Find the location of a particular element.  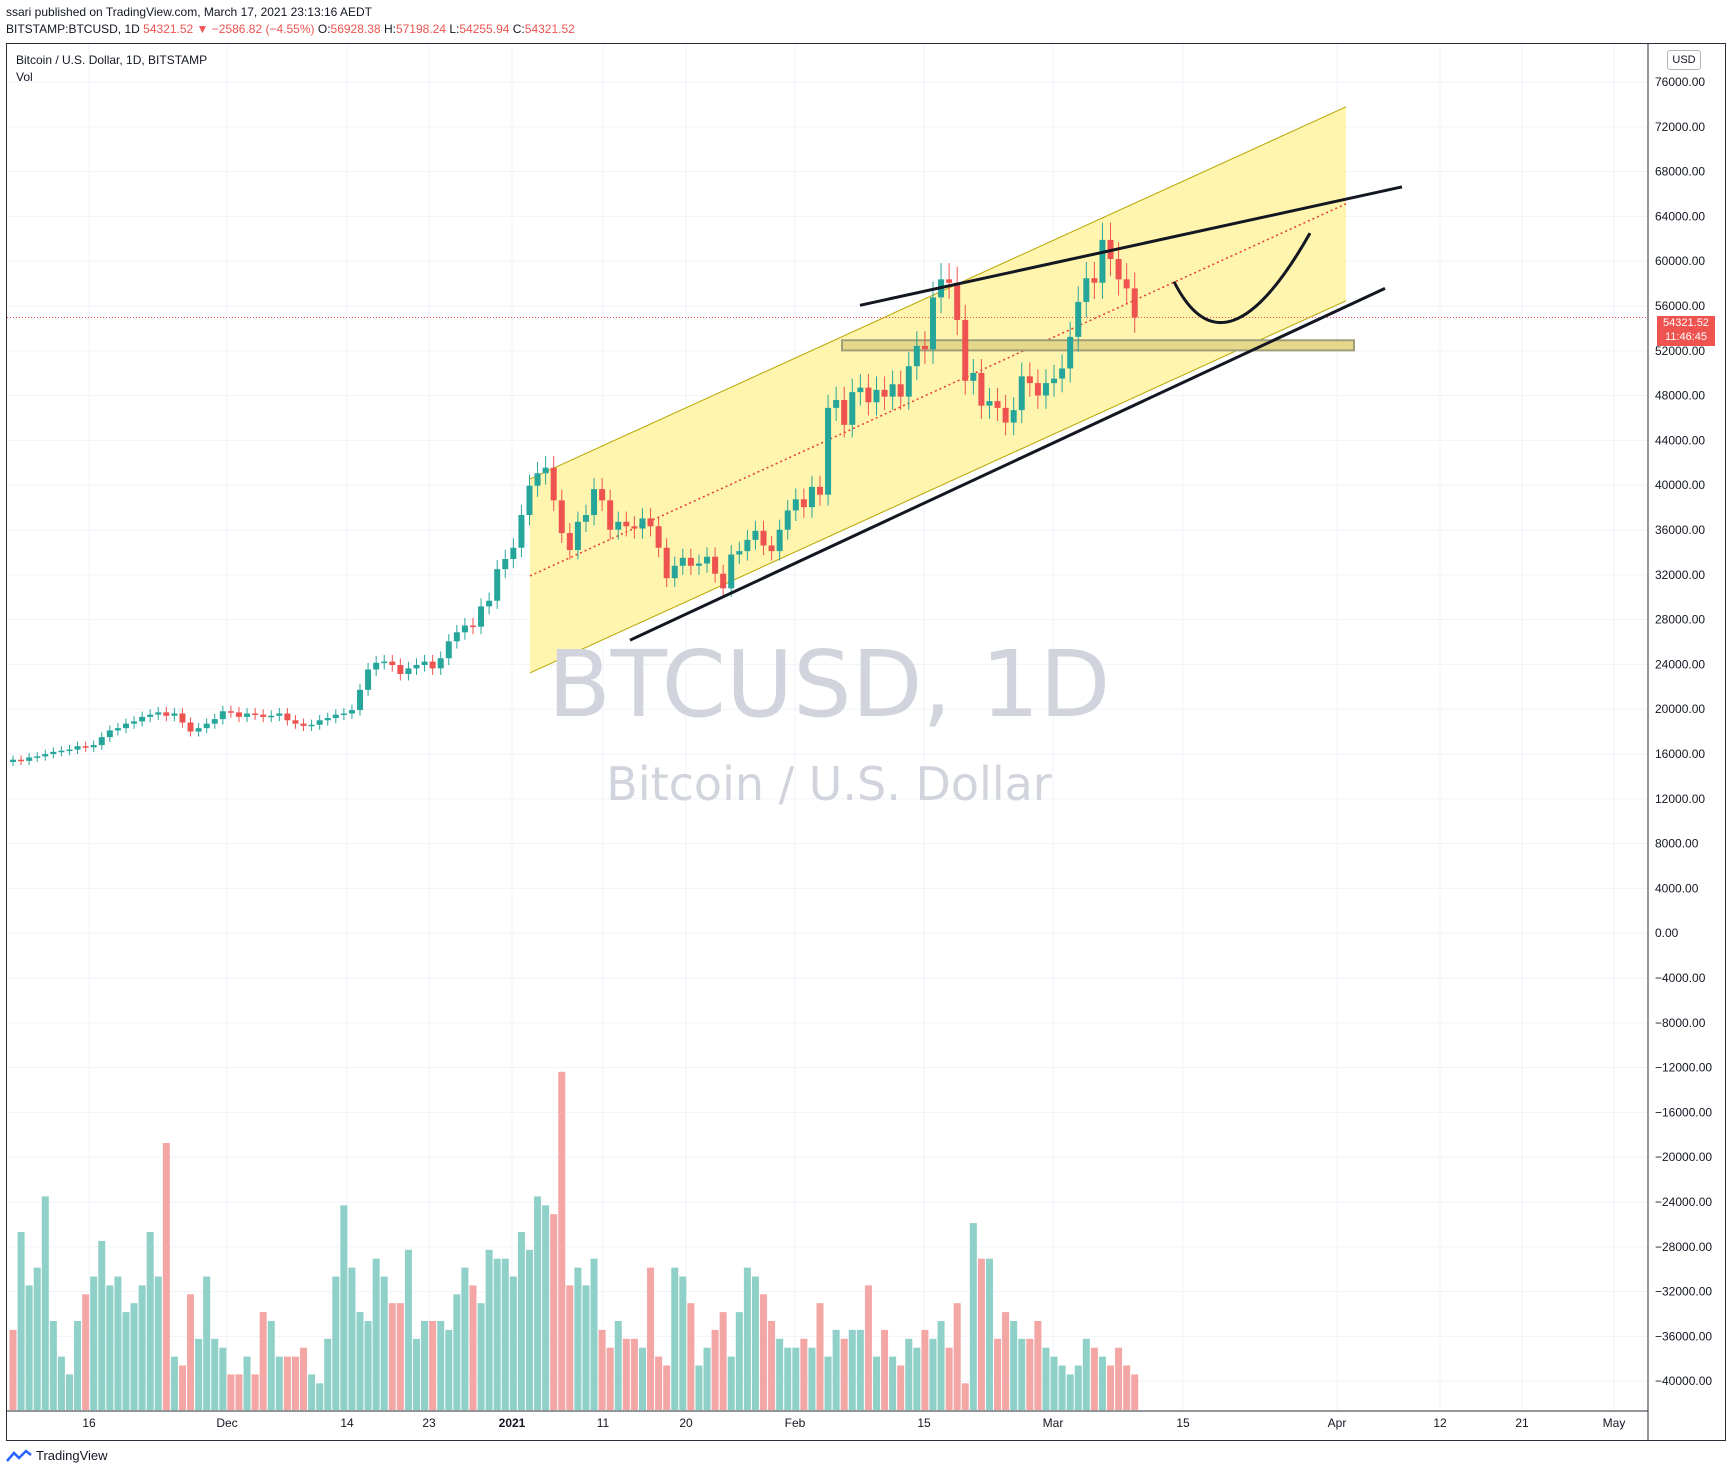

watermark-description: Bitcoin / U.S. Dollar is located at coordinates (829, 784).